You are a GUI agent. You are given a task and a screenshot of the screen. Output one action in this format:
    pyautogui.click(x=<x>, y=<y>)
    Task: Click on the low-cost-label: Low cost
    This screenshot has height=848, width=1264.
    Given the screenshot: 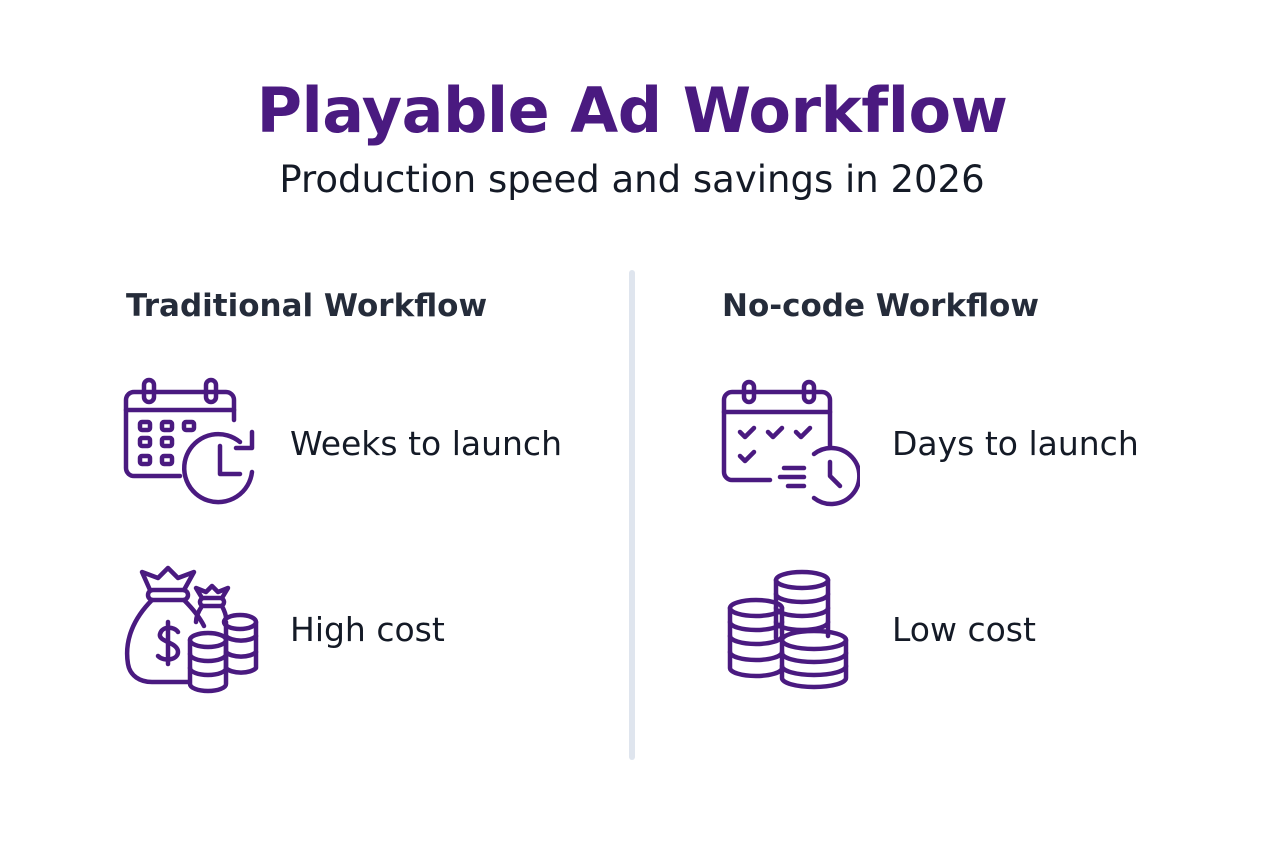 What is the action you would take?
    pyautogui.click(x=964, y=629)
    